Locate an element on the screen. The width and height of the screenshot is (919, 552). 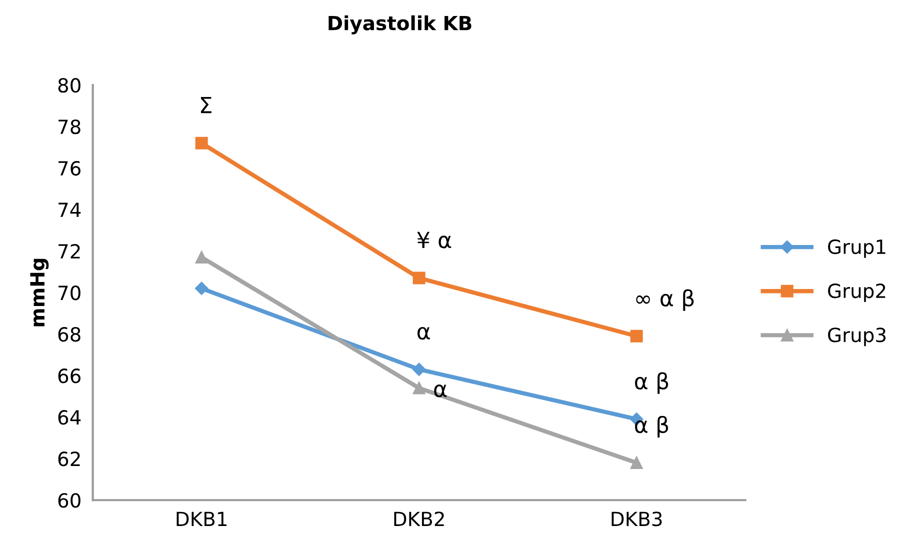
y-tick-label: 76 is located at coordinates (69, 168).